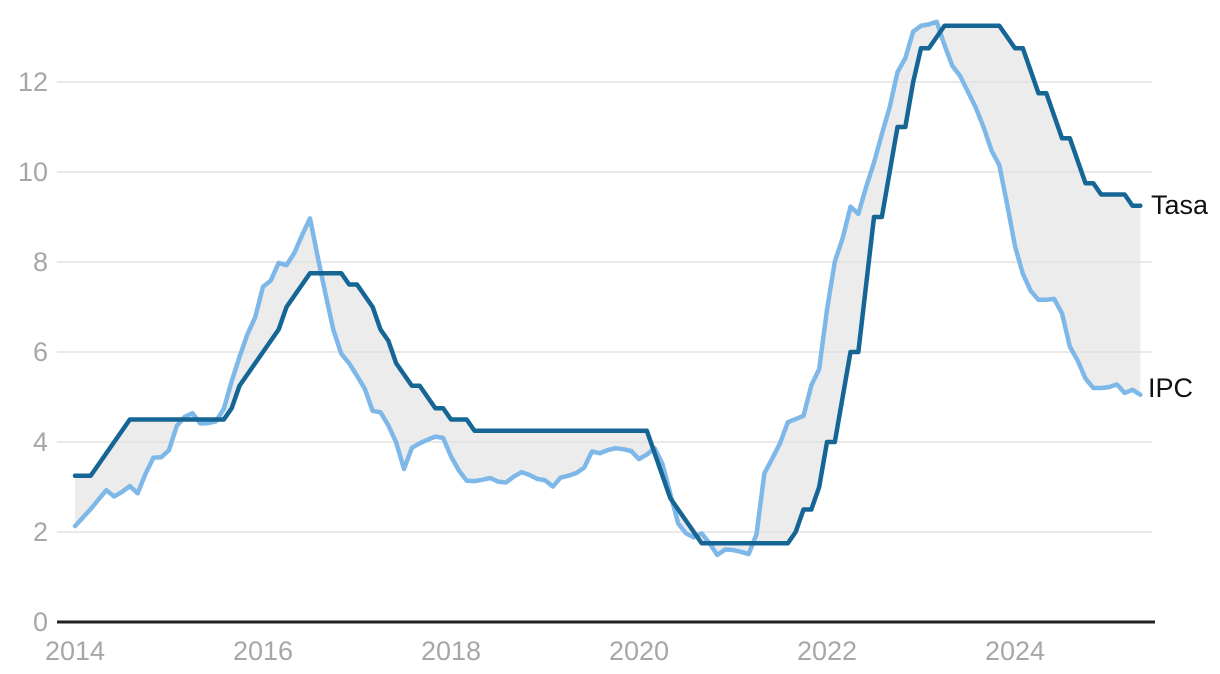 The image size is (1220, 674). Describe the element at coordinates (75, 651) in the screenshot. I see `x-tick-label: 2014` at that location.